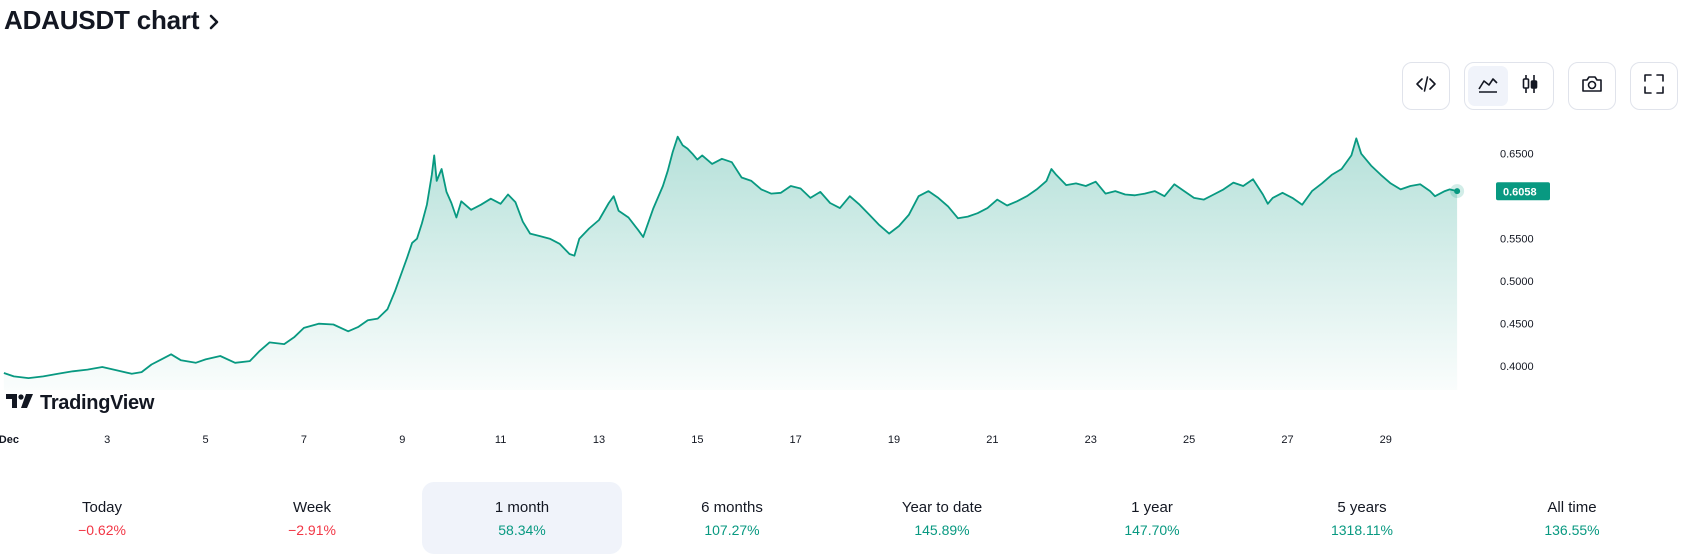 The image size is (1688, 560). Describe the element at coordinates (500, 440) in the screenshot. I see `x-tick-label: 11` at that location.